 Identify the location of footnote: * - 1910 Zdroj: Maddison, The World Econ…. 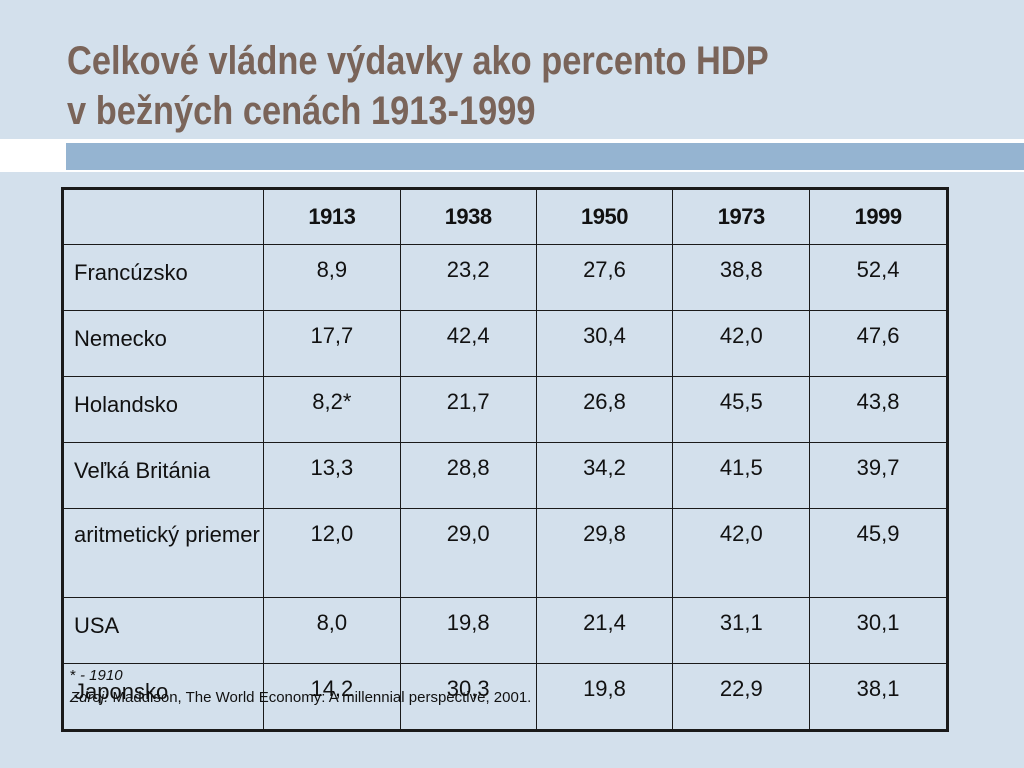
(300, 687).